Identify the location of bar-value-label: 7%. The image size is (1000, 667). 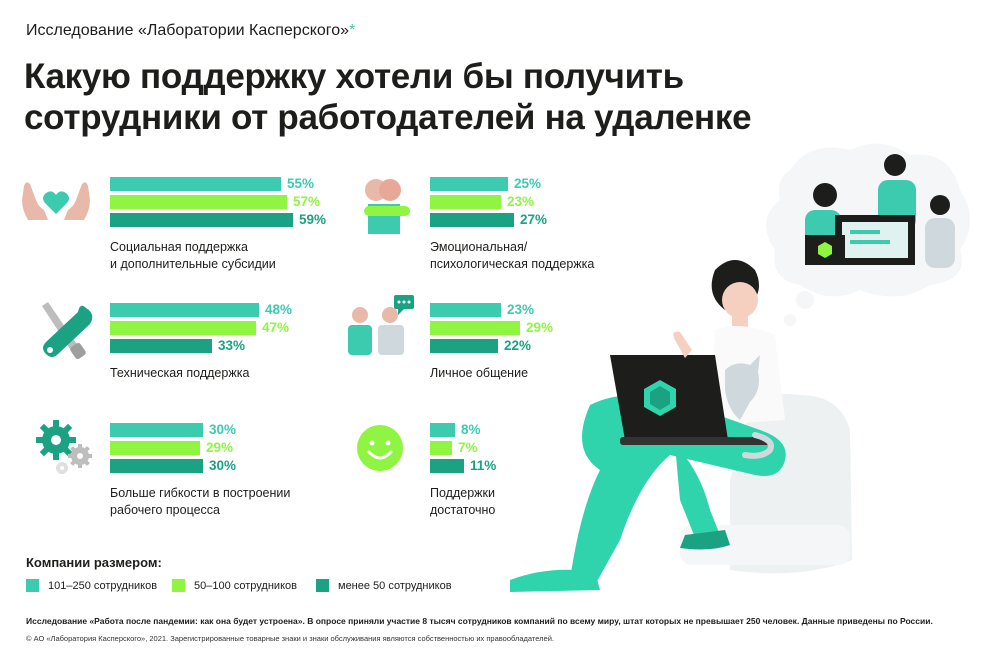
(468, 447).